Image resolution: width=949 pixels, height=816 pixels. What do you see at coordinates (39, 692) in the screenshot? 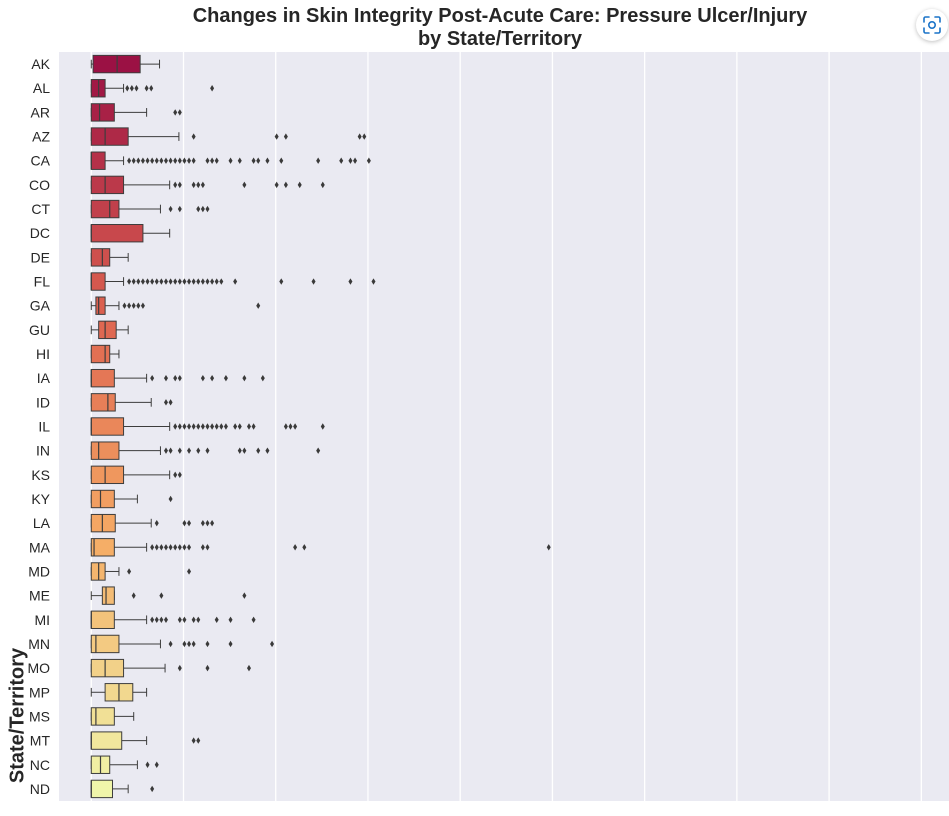
I see `y-tick-label: MP` at bounding box center [39, 692].